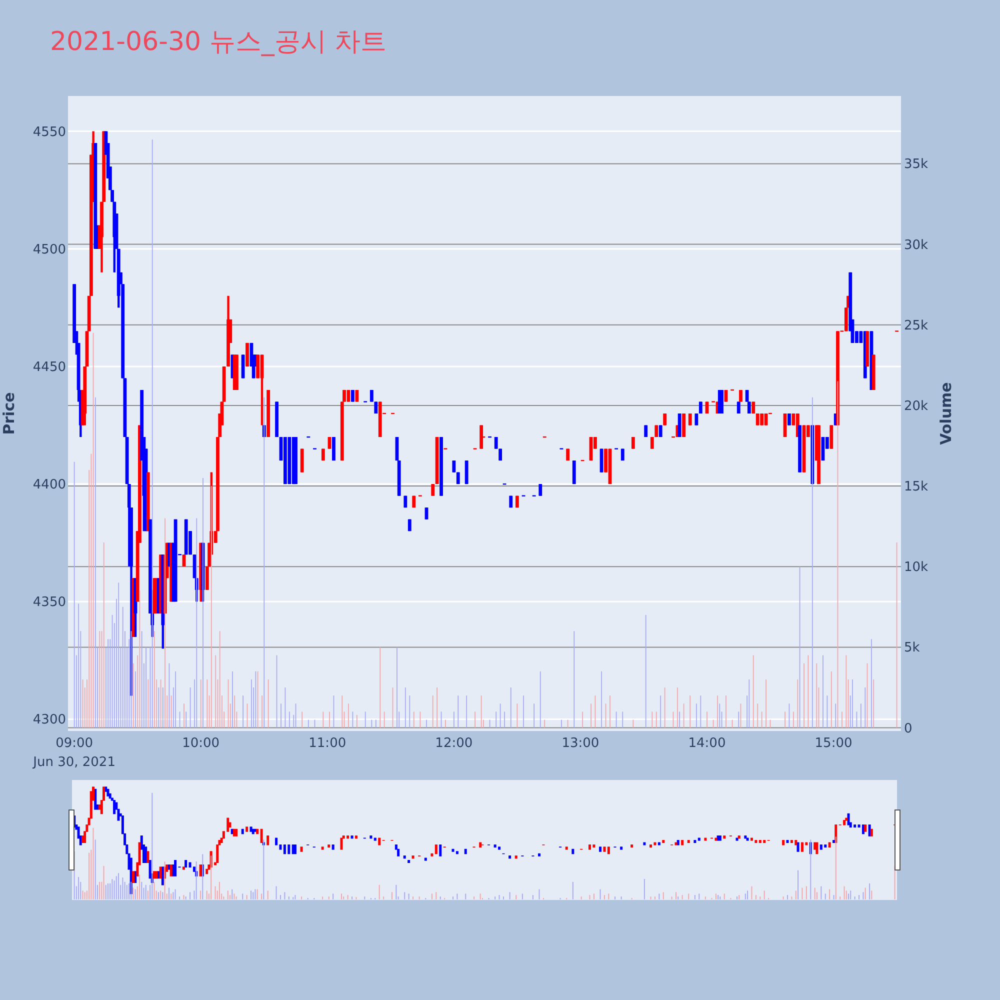 This screenshot has height=1000, width=1000. Describe the element at coordinates (916, 326) in the screenshot. I see `y2-tick-label: 25k` at that location.